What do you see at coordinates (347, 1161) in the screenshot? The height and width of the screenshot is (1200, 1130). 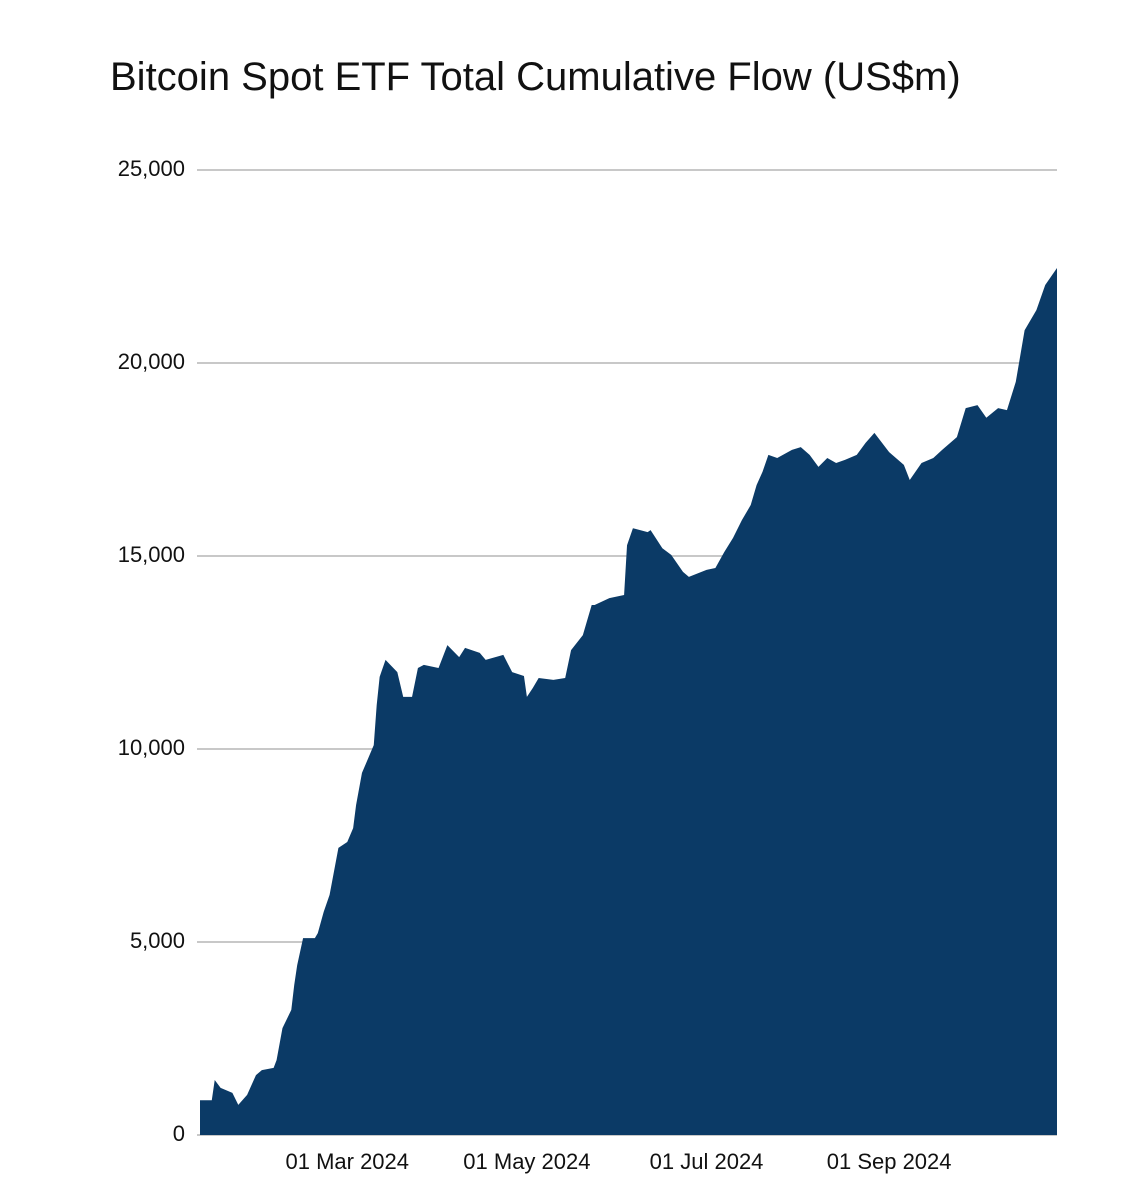 I see `x-tick-label: 01 Mar 2024` at bounding box center [347, 1161].